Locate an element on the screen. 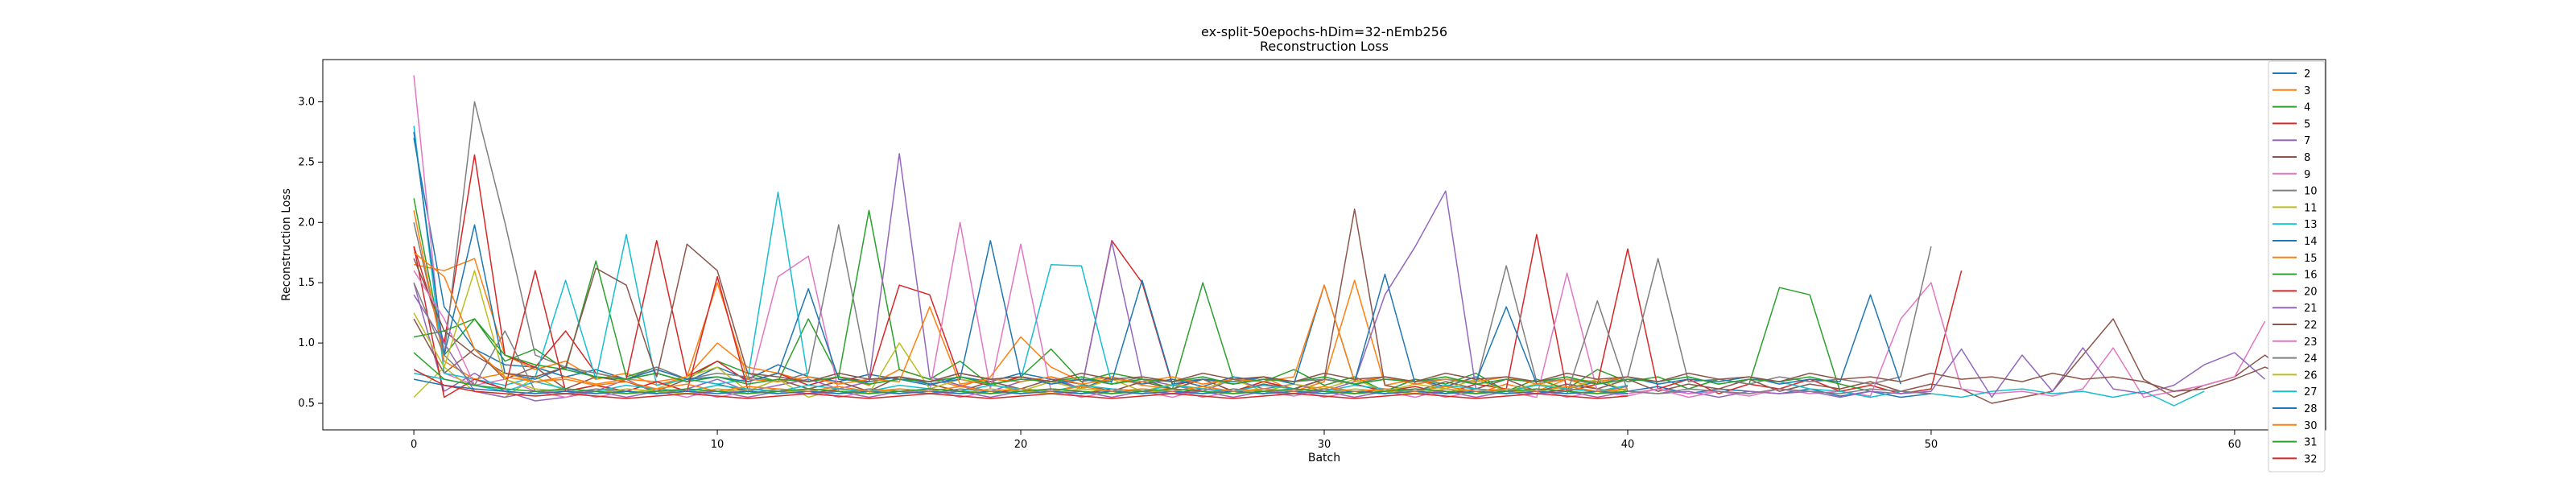  legend-label: 22 is located at coordinates (2311, 326).